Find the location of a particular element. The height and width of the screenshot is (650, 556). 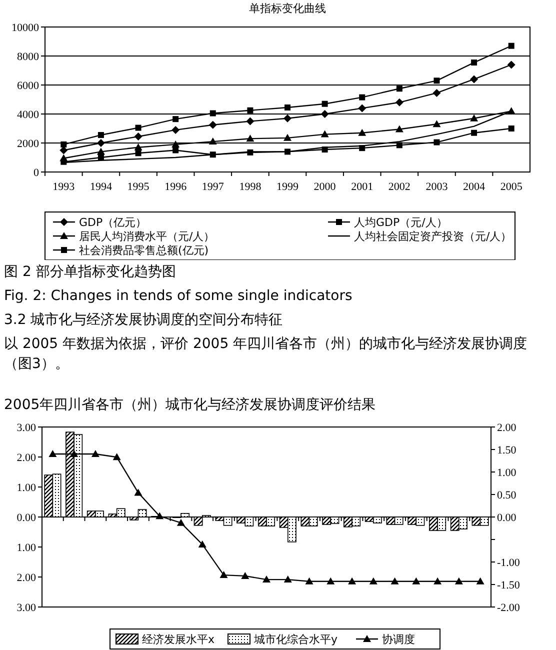

legend-label: 经济发展水平x is located at coordinates (178, 639).